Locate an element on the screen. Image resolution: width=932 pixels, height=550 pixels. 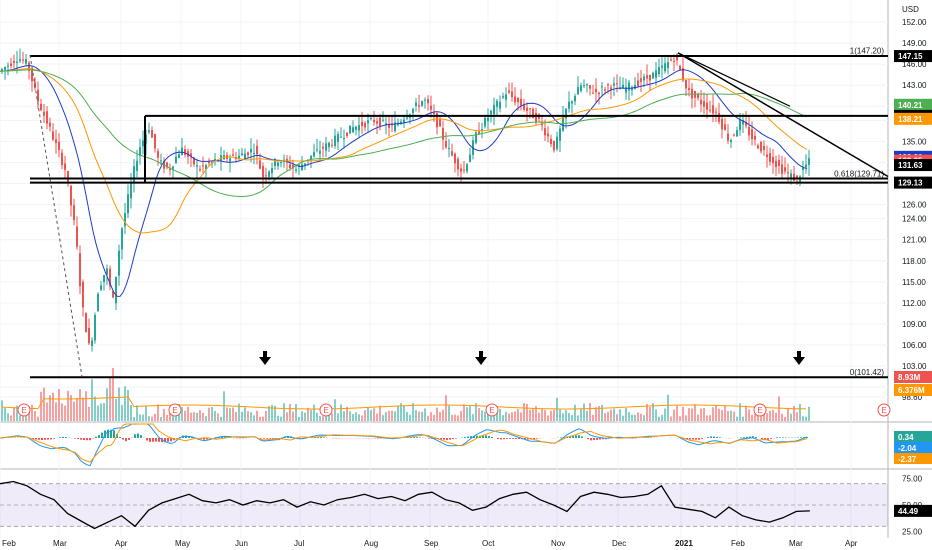
earnings-marker-letter: E is located at coordinates (883, 410).